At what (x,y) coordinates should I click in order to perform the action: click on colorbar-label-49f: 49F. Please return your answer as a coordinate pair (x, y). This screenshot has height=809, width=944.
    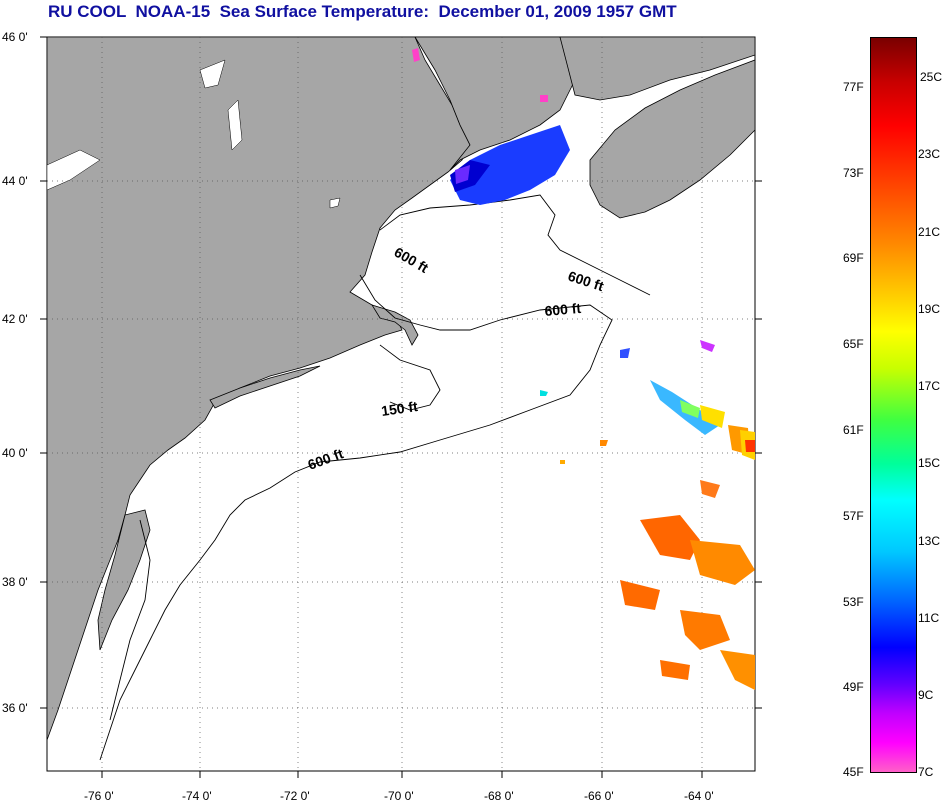
    Looking at the image, I should click on (853, 687).